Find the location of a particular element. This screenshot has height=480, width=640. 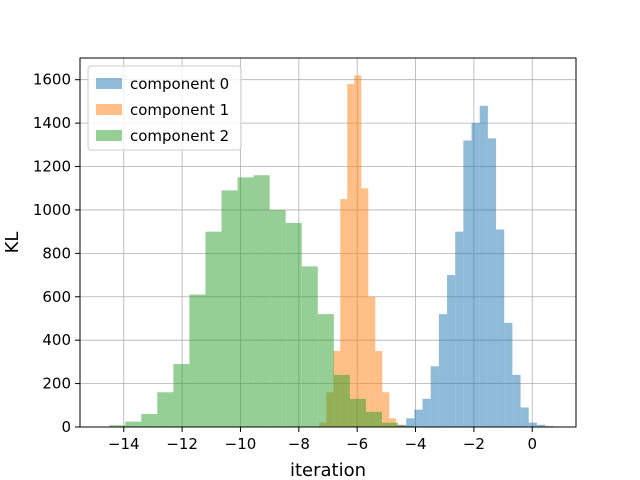

x-tick-label: −6 is located at coordinates (357, 444).